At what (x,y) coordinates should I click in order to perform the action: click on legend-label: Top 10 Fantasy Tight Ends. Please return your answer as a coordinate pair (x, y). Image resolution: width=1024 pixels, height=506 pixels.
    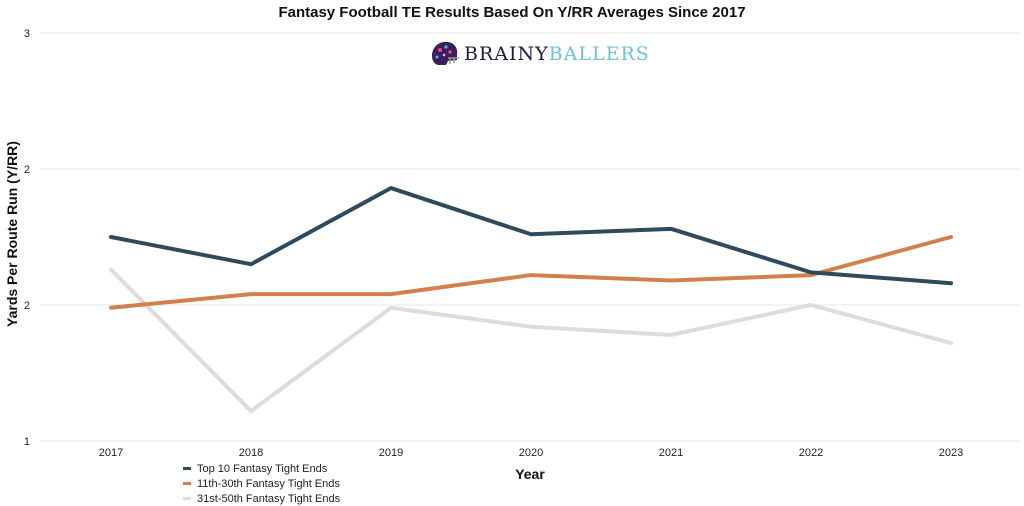
    Looking at the image, I should click on (262, 468).